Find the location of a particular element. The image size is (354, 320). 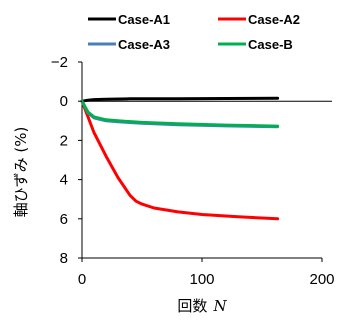

legend-item-case-b: Case-B is located at coordinates (255, 44).